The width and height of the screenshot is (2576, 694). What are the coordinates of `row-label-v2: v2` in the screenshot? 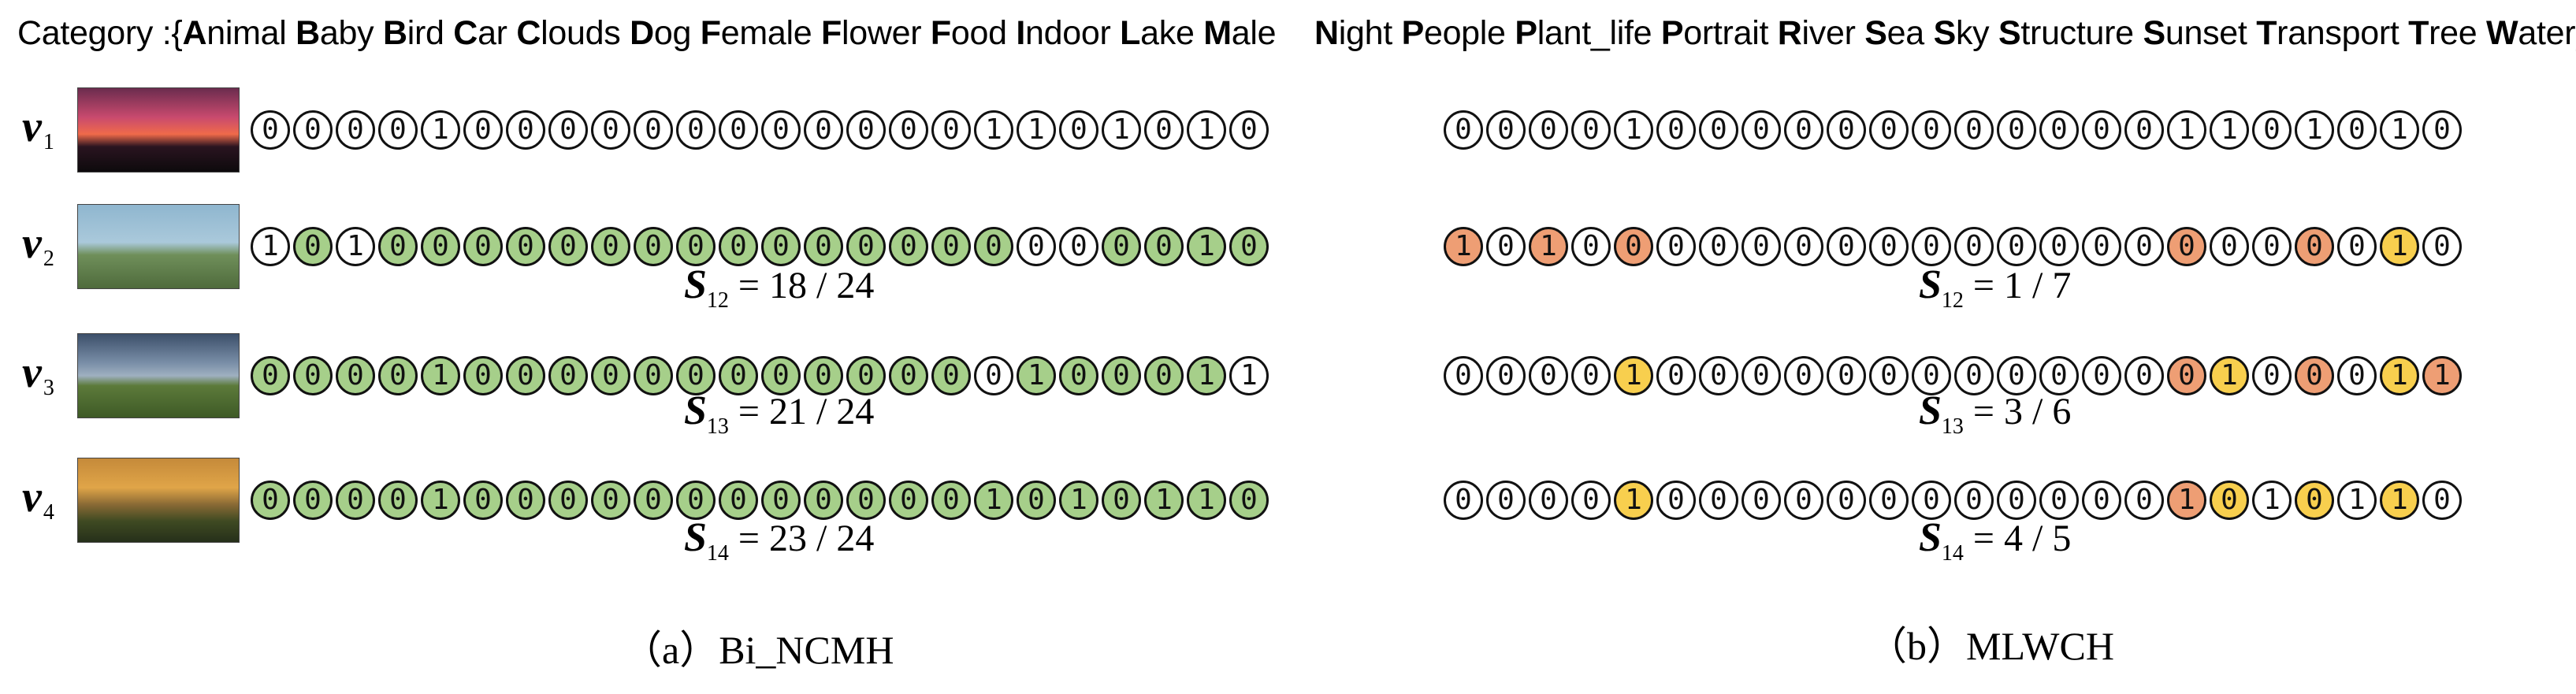 It's located at (38, 245).